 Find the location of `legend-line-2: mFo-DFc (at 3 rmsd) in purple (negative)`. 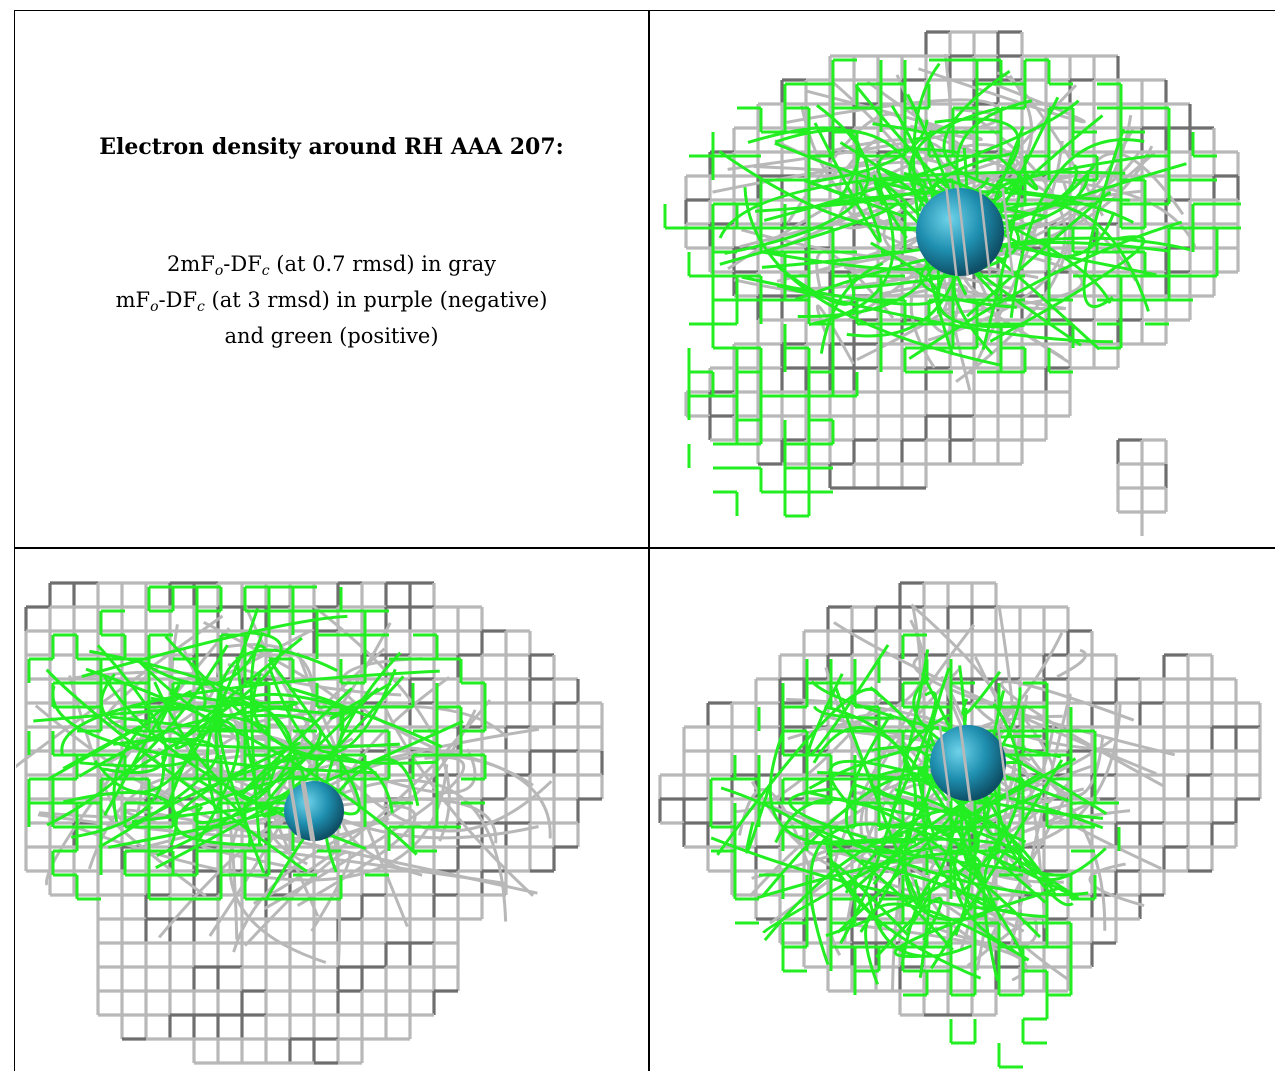

legend-line-2: mFo-DFc (at 3 rmsd) in purple (negative) is located at coordinates (331, 301).